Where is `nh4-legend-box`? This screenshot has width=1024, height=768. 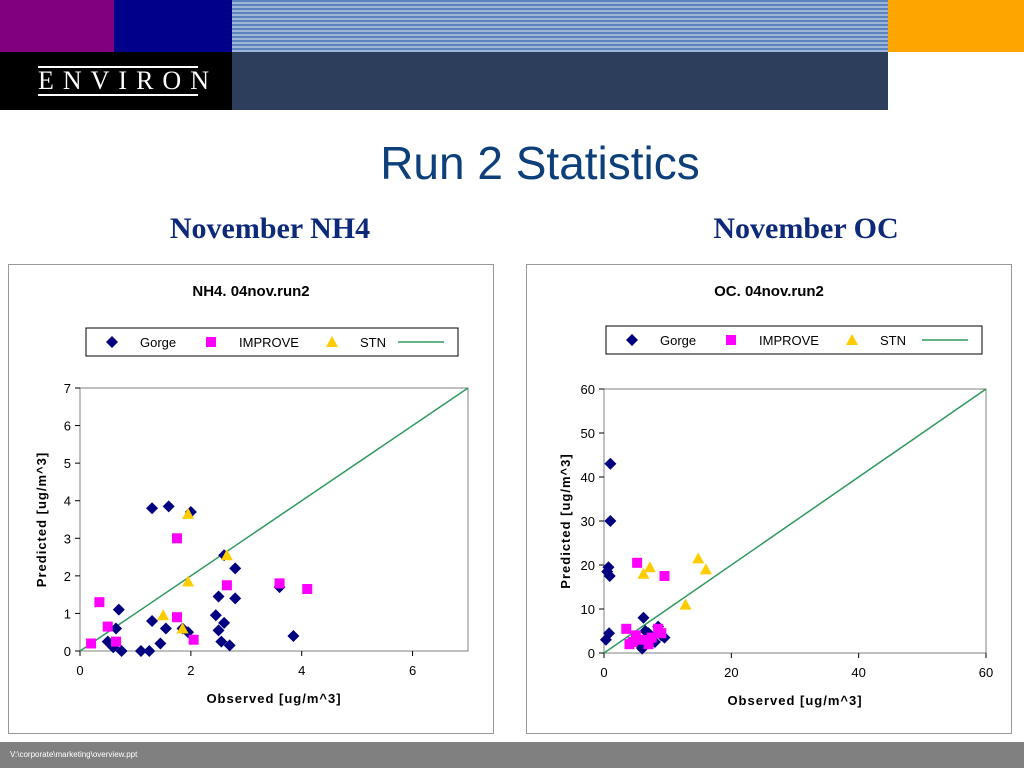 nh4-legend-box is located at coordinates (272, 342).